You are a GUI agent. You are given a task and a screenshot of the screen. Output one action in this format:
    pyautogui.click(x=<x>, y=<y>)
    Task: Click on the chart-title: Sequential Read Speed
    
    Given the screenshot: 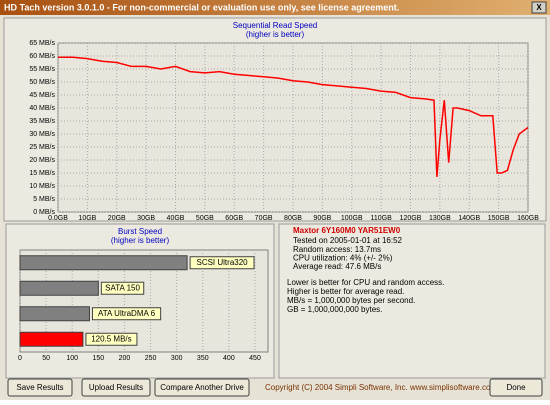 What is the action you would take?
    pyautogui.click(x=275, y=25)
    